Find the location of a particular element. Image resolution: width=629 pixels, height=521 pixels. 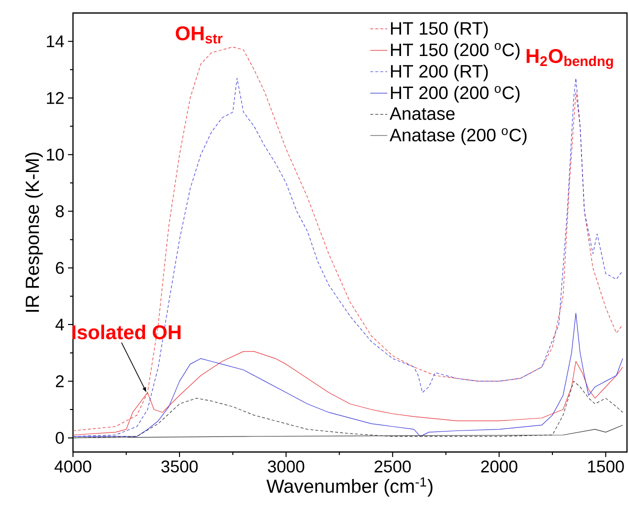

x-tick-label: 3500 is located at coordinates (179, 466).